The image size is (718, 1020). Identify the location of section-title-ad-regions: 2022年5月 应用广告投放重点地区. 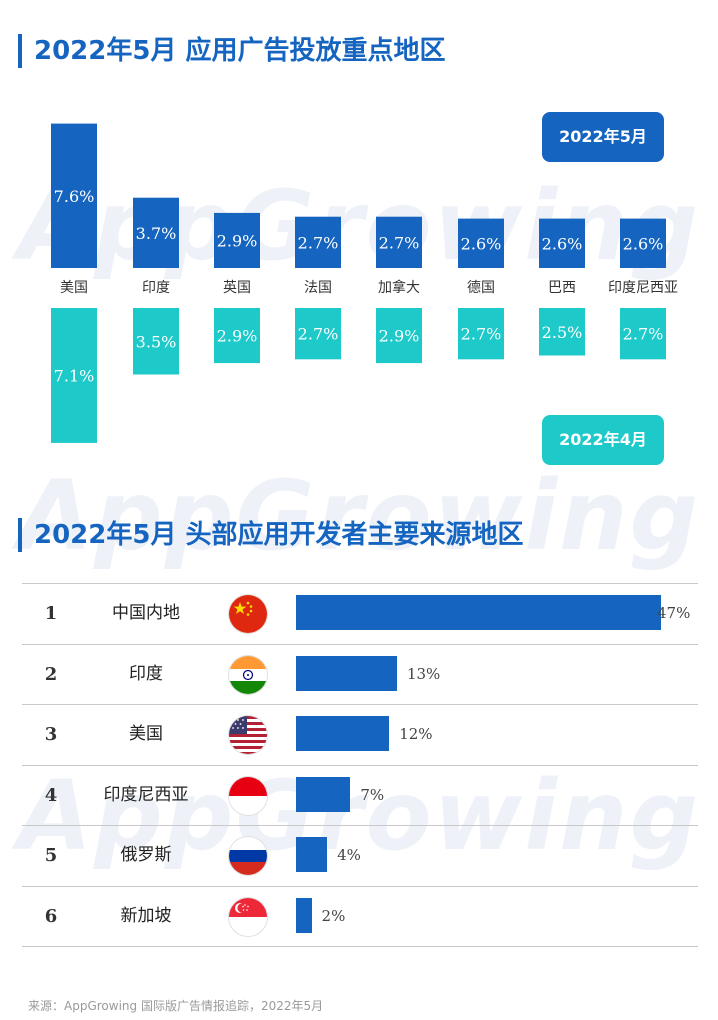
(232, 51).